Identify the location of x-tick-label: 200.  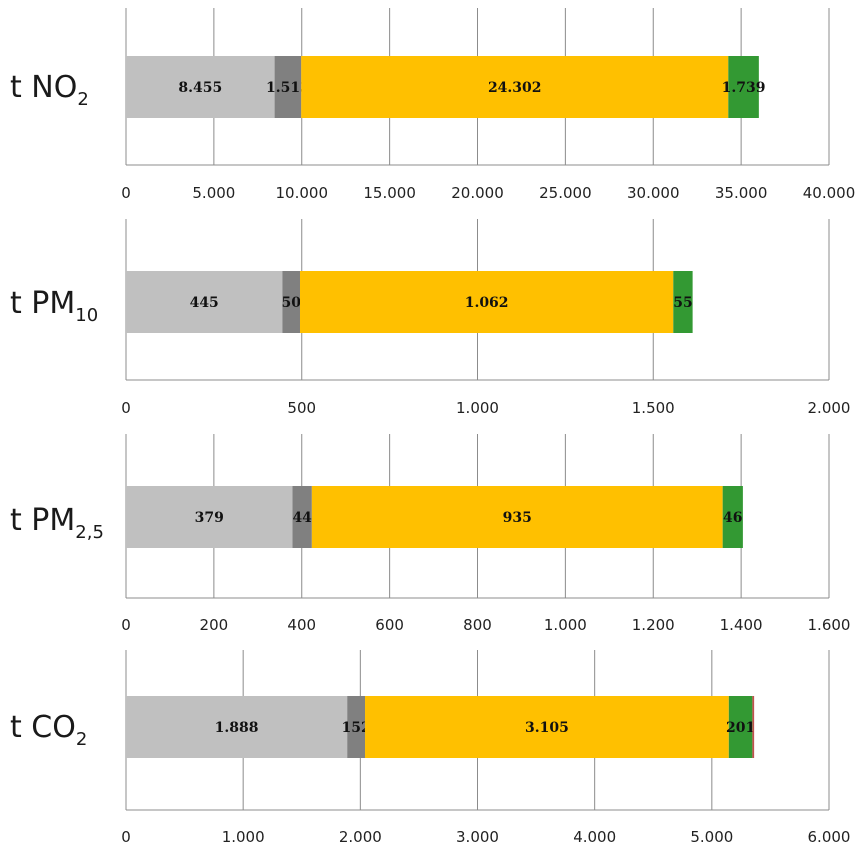
(214, 625).